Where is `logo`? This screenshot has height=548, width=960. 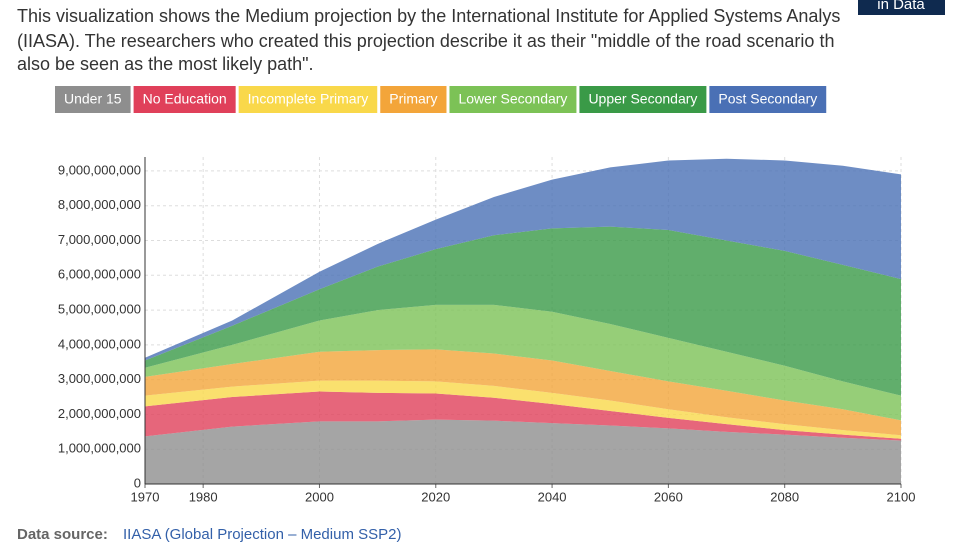
logo is located at coordinates (901, 7).